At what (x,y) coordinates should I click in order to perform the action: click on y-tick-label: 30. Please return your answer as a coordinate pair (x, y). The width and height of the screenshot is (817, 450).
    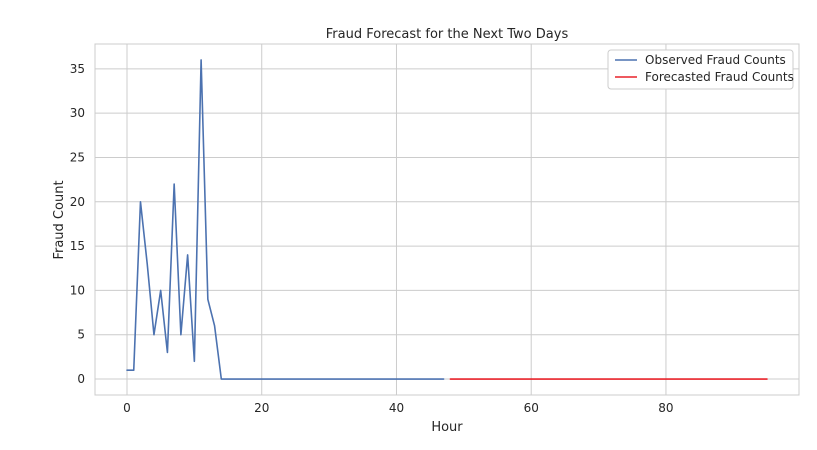
    Looking at the image, I should click on (77, 113).